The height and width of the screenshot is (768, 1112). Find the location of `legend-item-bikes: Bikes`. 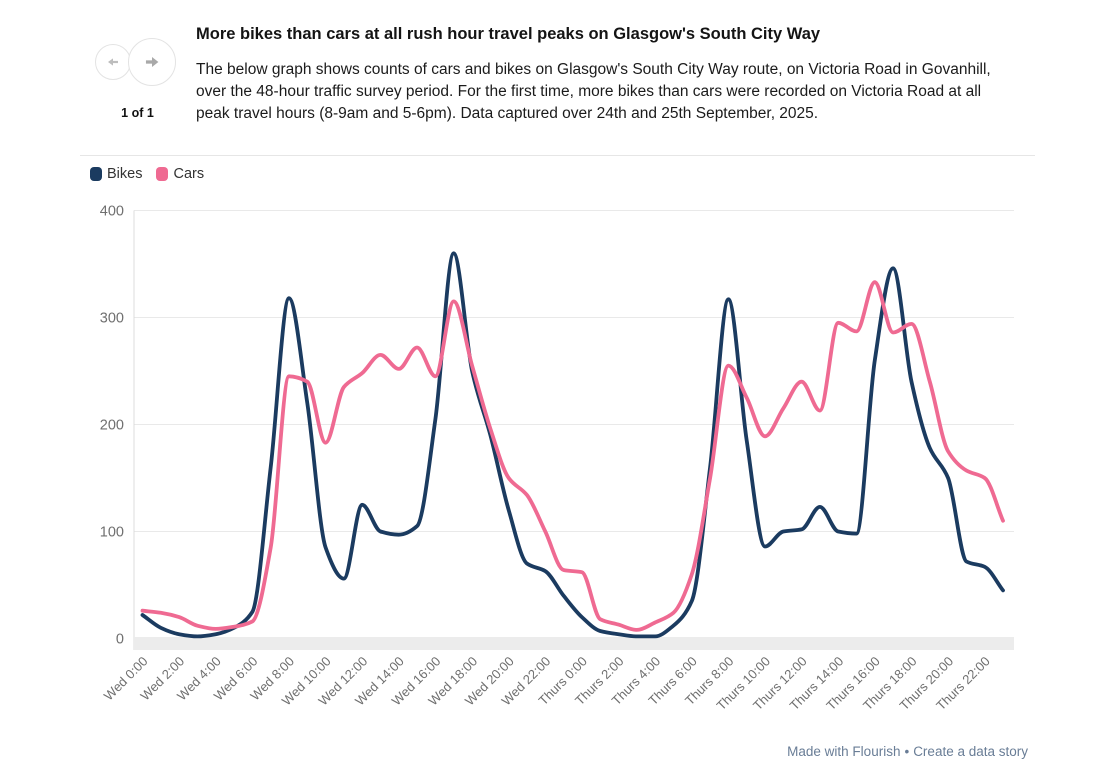

legend-item-bikes: Bikes is located at coordinates (116, 174).